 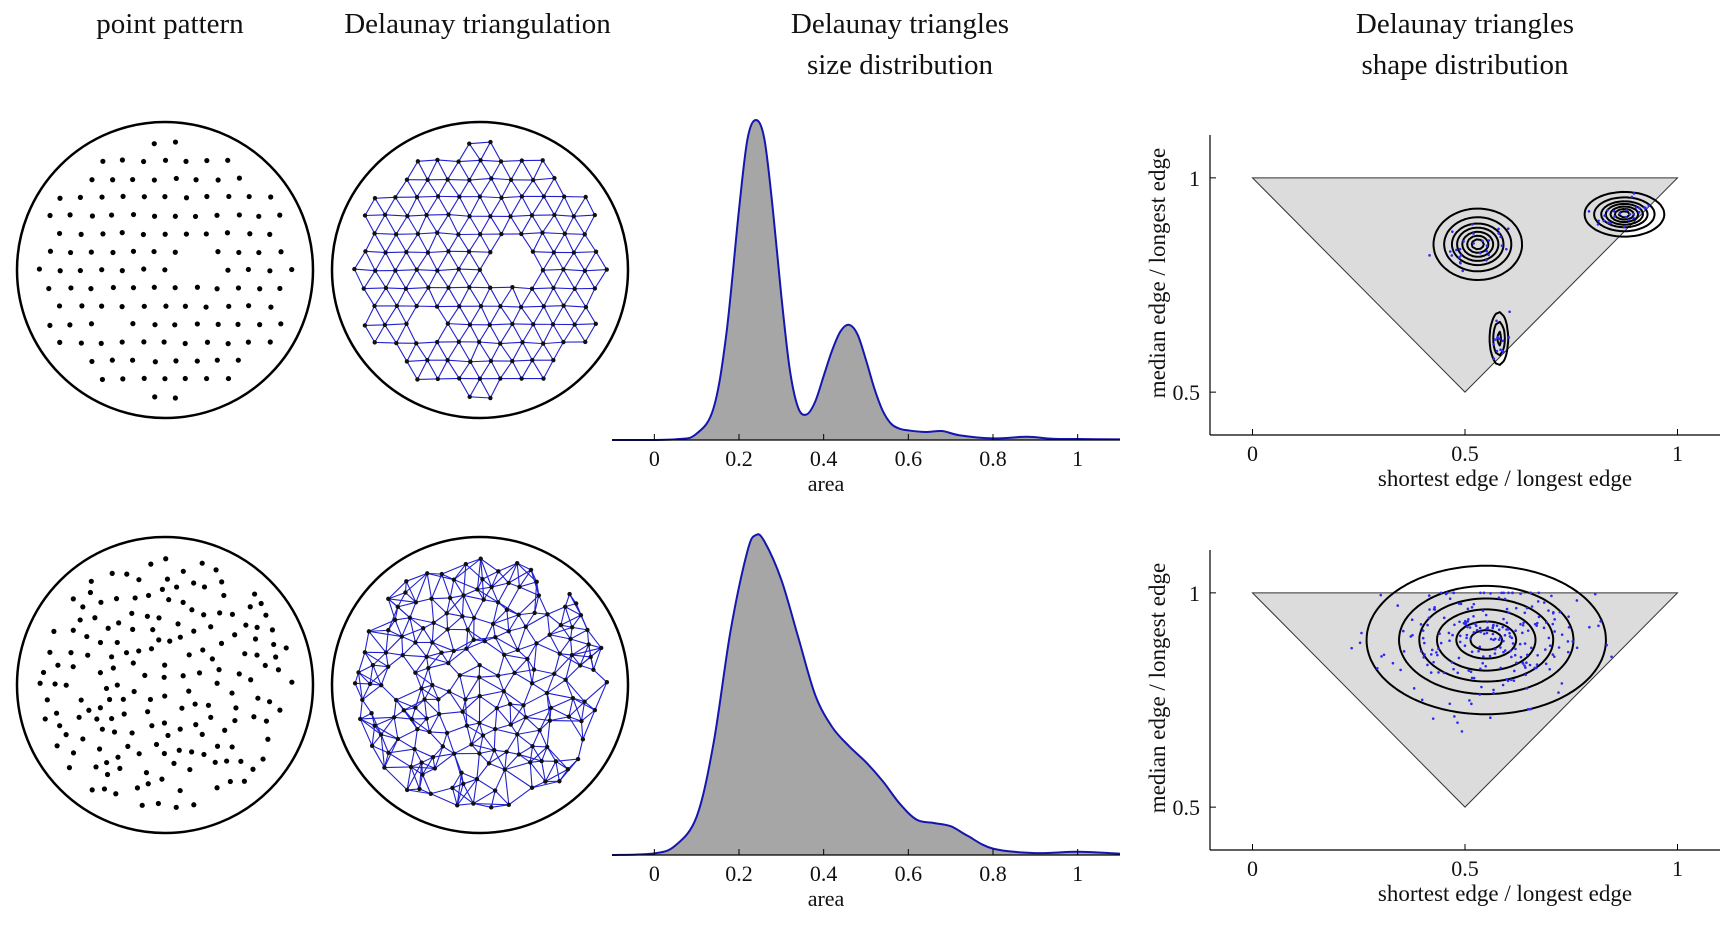 What do you see at coordinates (993, 458) in the screenshot?
I see `size-top-tick-label: 0.8` at bounding box center [993, 458].